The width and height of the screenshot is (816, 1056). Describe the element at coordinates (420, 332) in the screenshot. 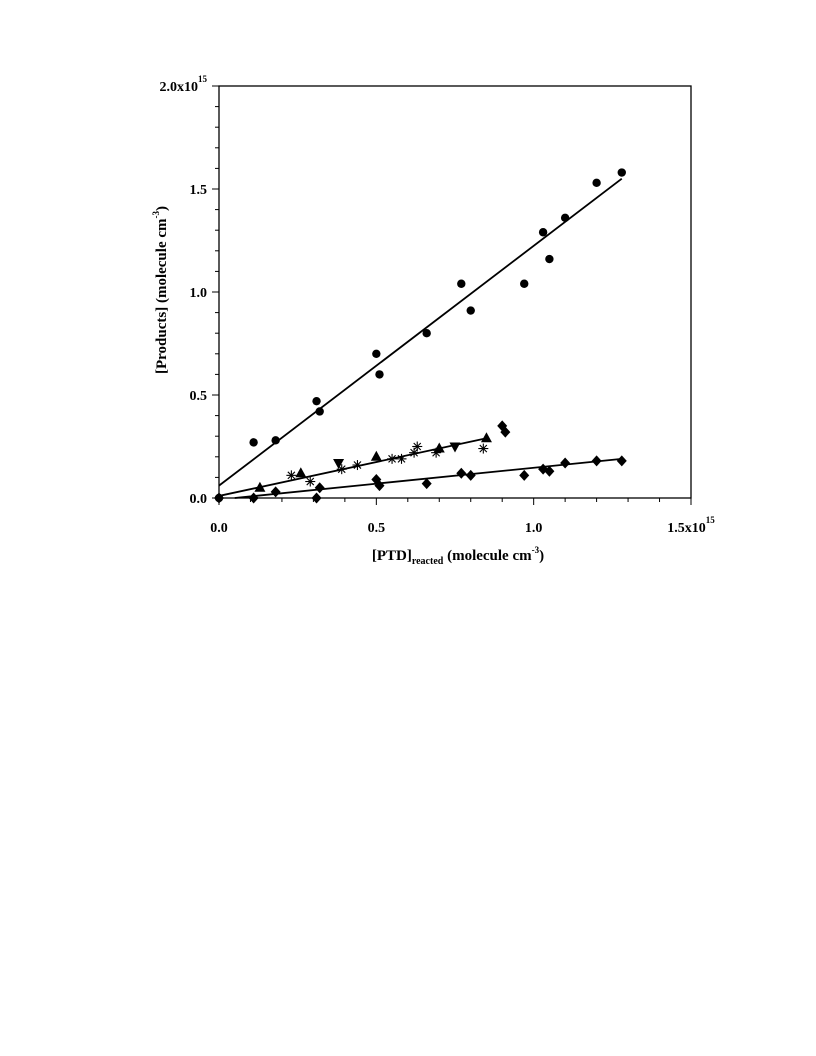

I see `fit-line-circle` at that location.